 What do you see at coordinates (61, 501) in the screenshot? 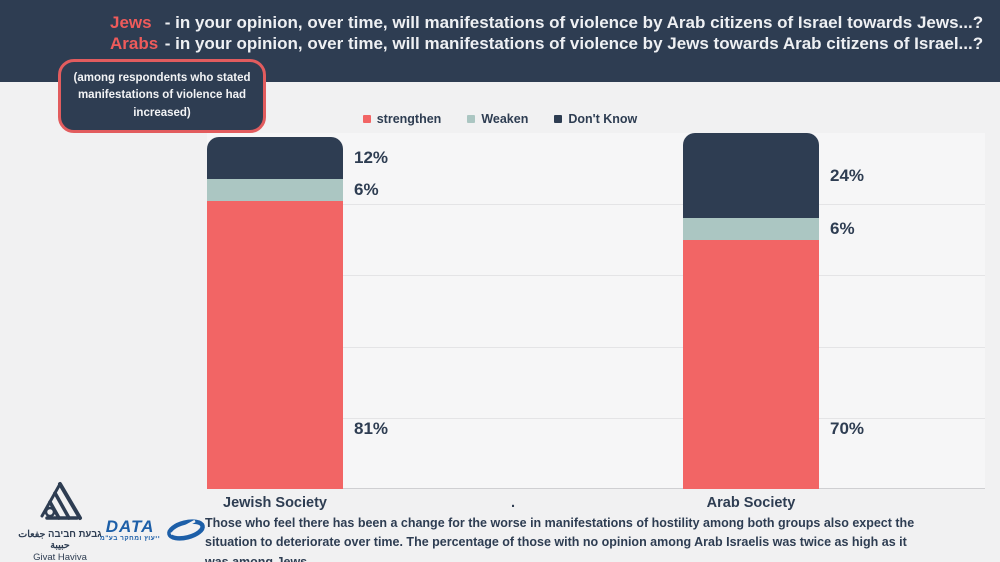
I see `givat-haviva-triangle-icon` at bounding box center [61, 501].